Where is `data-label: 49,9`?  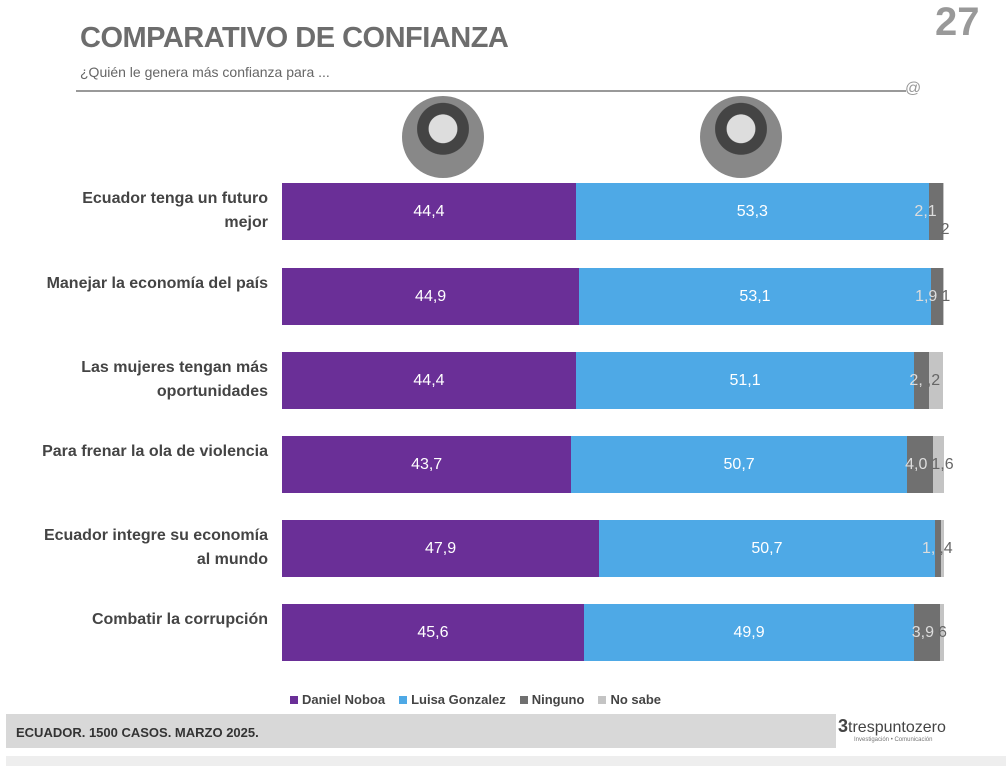 data-label: 49,9 is located at coordinates (749, 632).